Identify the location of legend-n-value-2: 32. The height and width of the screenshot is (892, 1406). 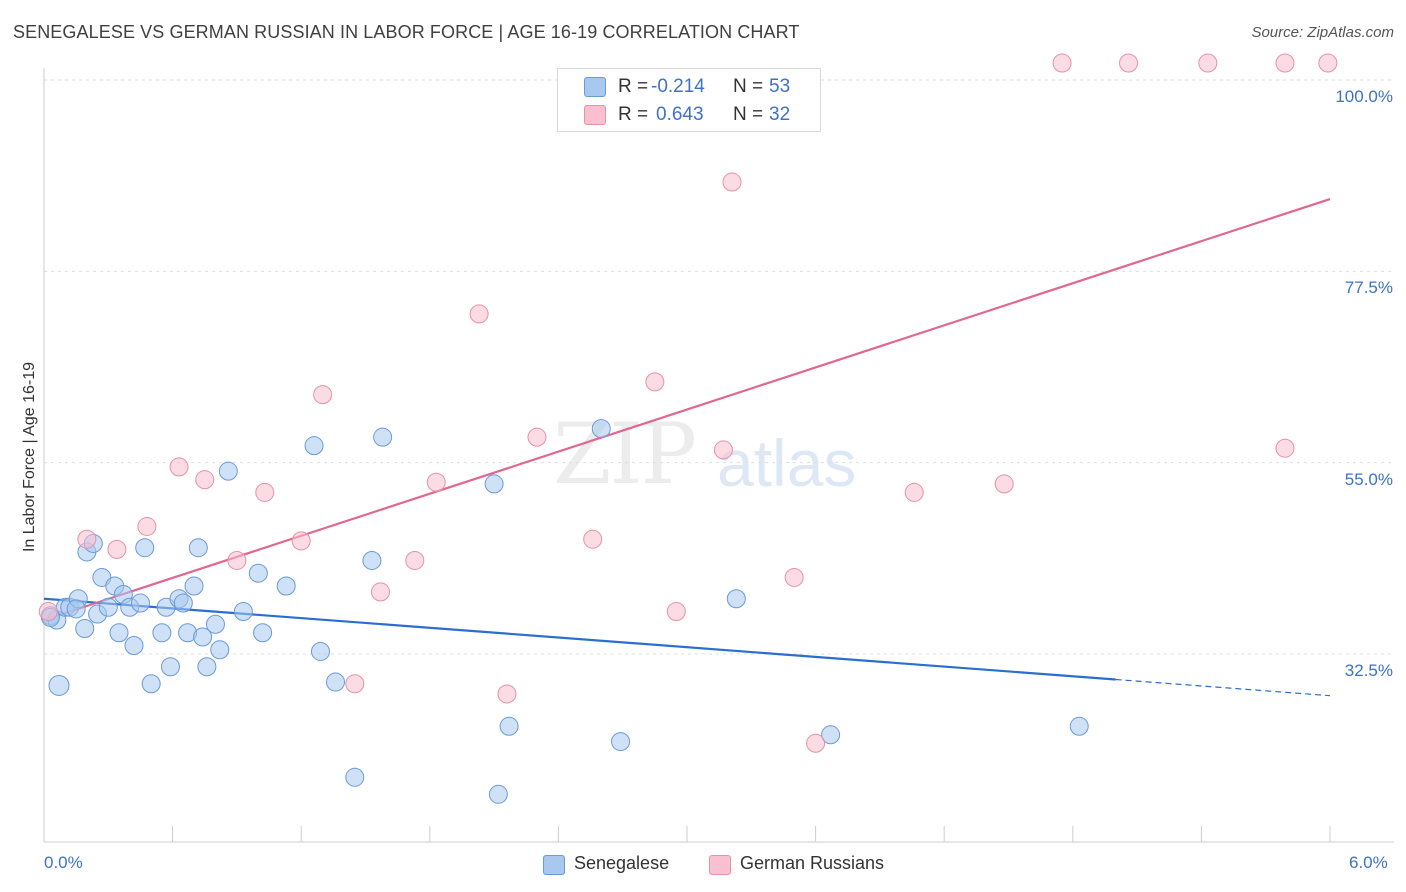
(780, 114).